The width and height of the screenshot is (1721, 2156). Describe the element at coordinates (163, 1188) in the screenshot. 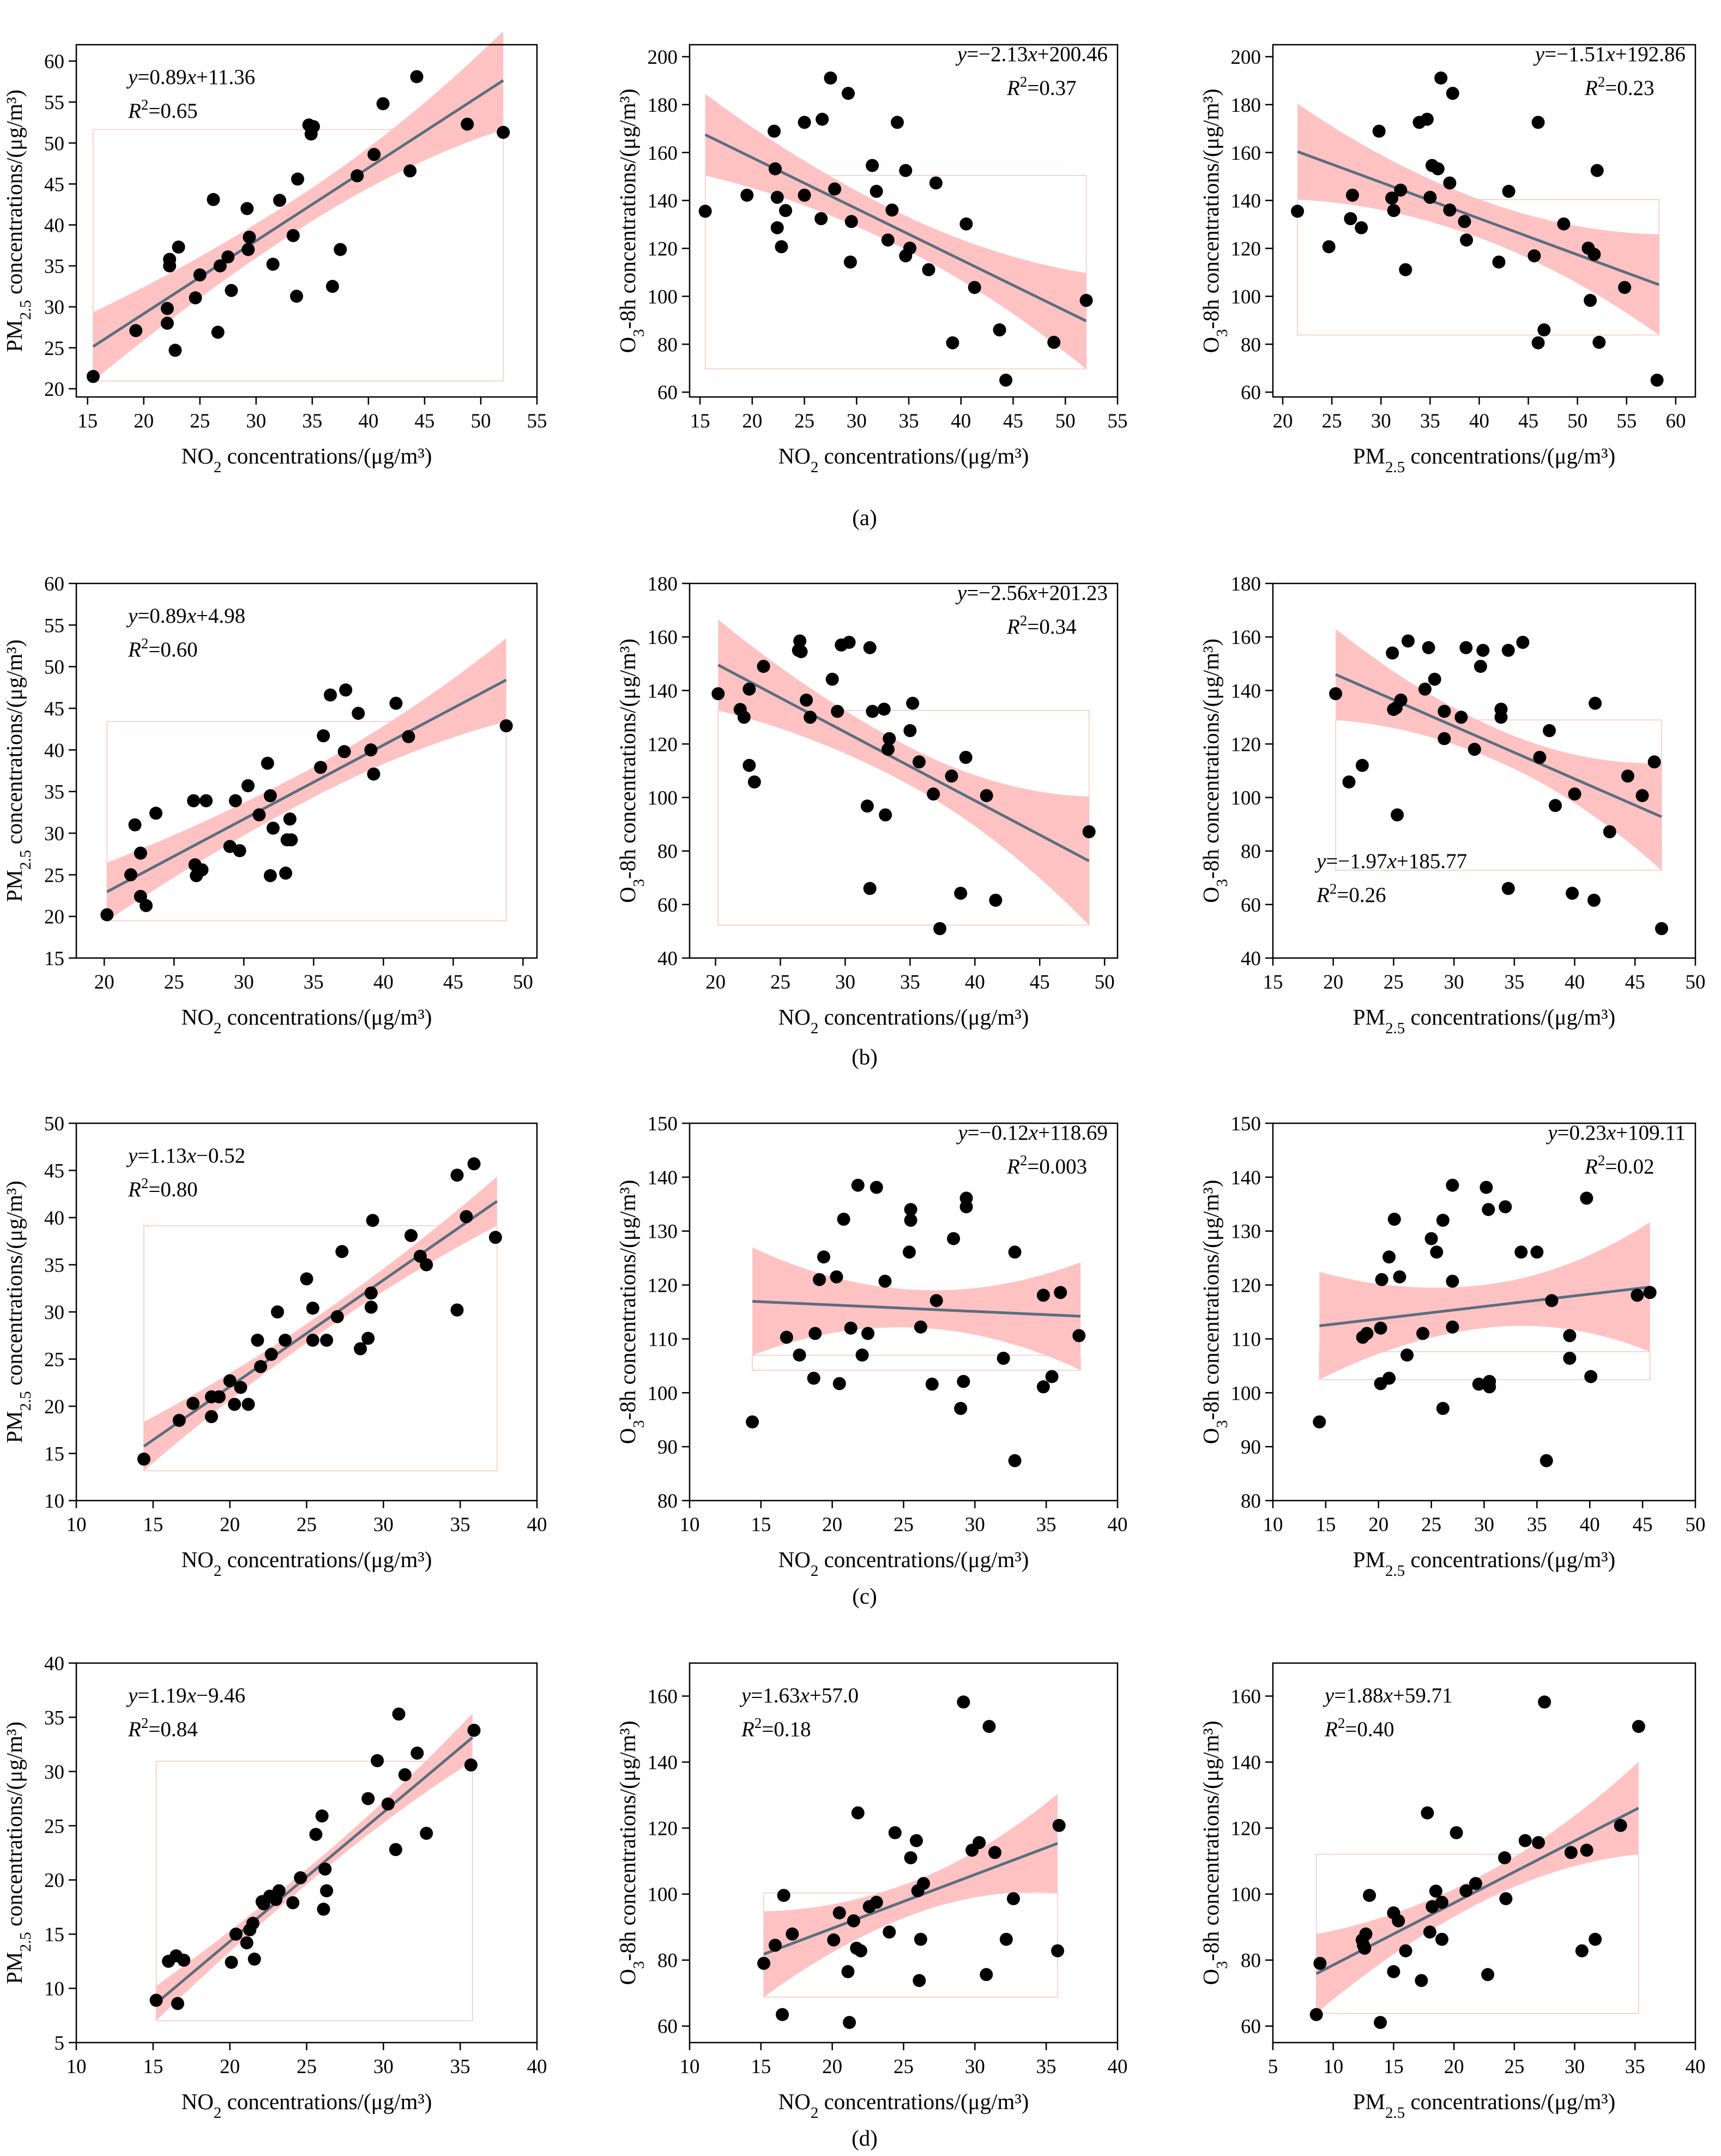

I see `r-squared: R2=0.80` at that location.